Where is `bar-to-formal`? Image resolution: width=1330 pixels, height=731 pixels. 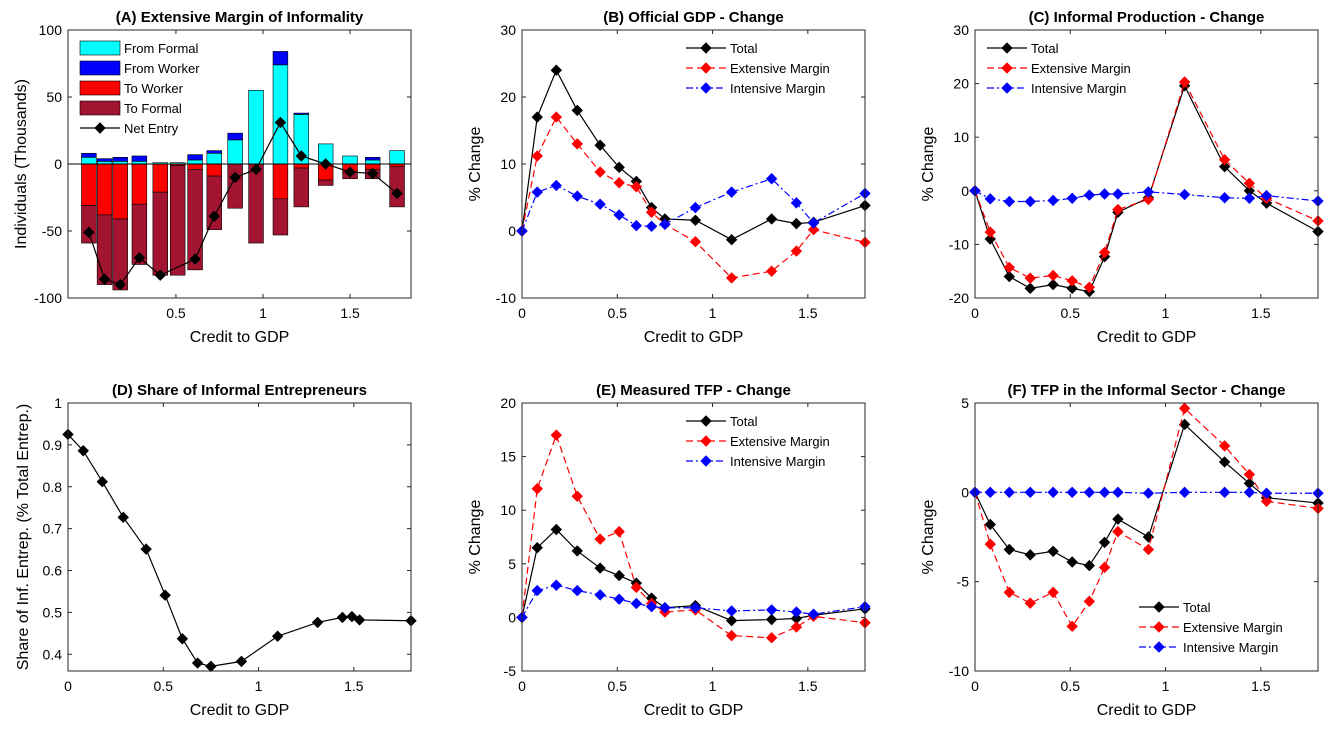
bar-to-formal is located at coordinates (301, 187).